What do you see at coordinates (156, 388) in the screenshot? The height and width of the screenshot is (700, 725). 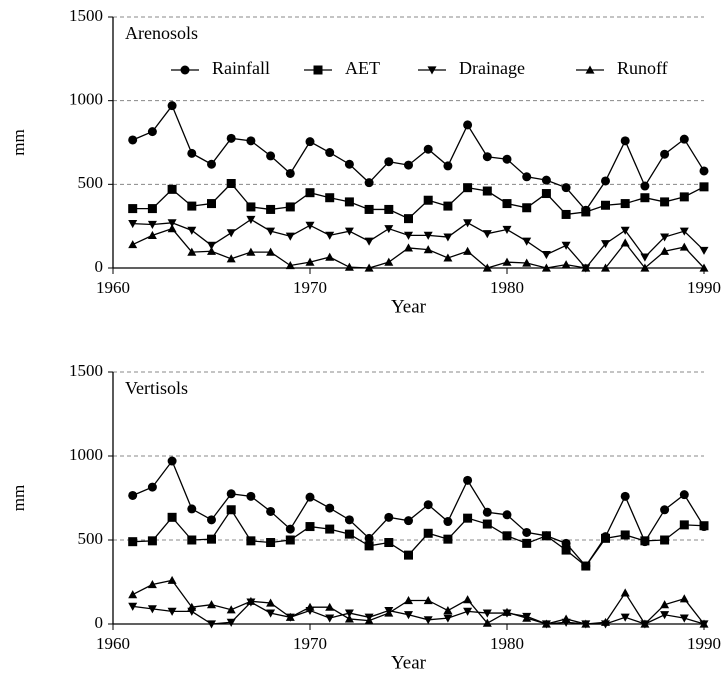 I see `panel-label: Vertisols` at bounding box center [156, 388].